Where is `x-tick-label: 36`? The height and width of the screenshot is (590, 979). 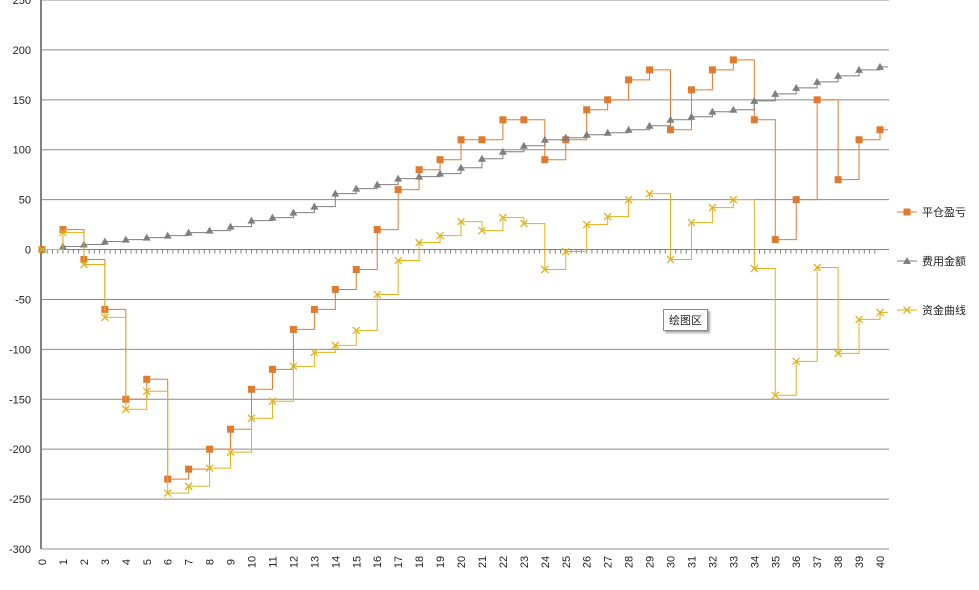 x-tick-label: 36 is located at coordinates (797, 562).